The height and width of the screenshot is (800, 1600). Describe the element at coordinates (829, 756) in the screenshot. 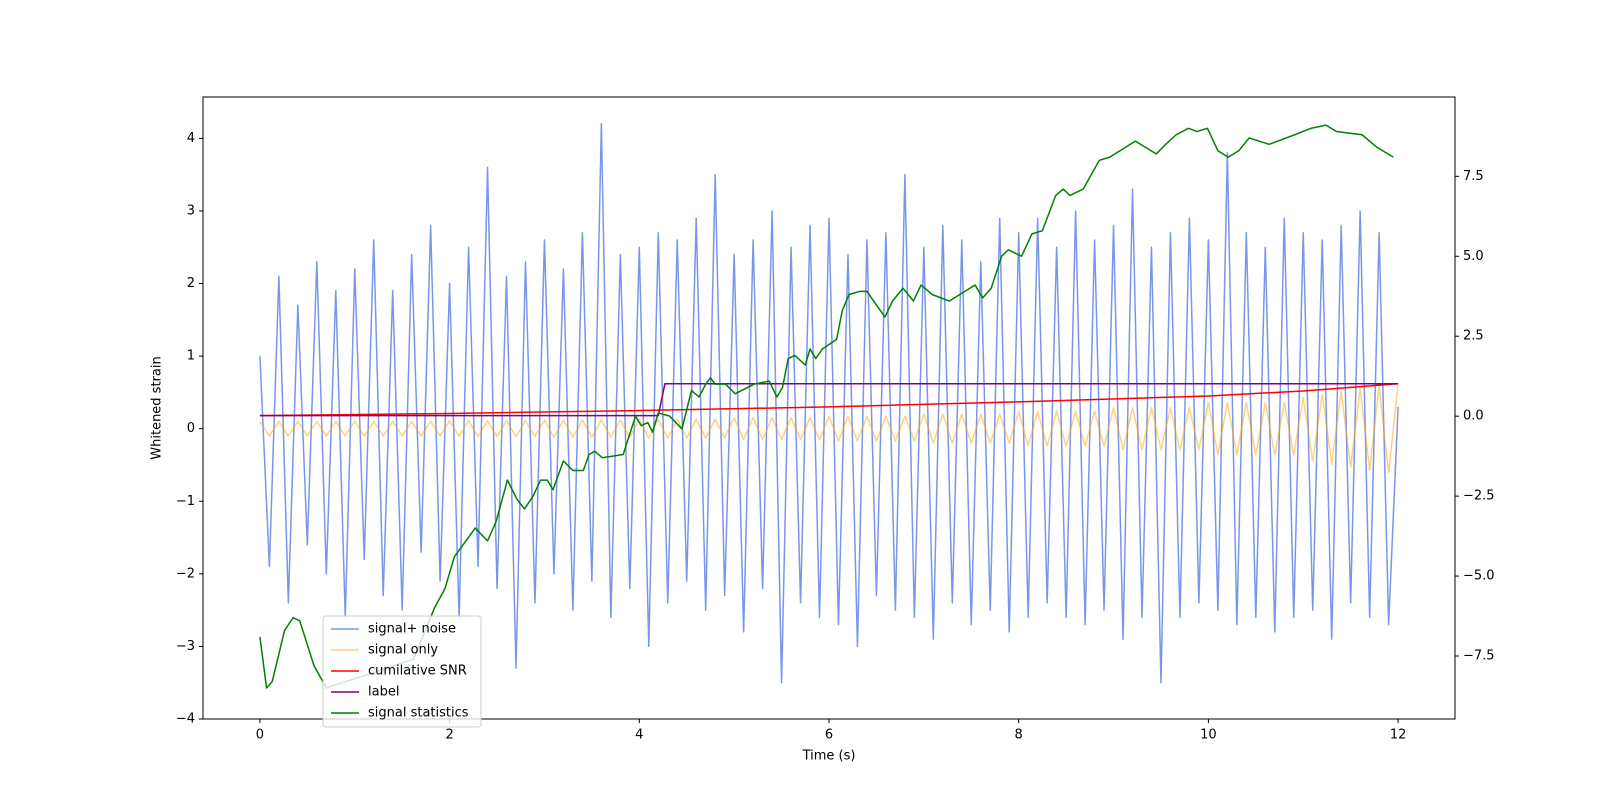

I see `x-axis-label: Time (s)` at that location.